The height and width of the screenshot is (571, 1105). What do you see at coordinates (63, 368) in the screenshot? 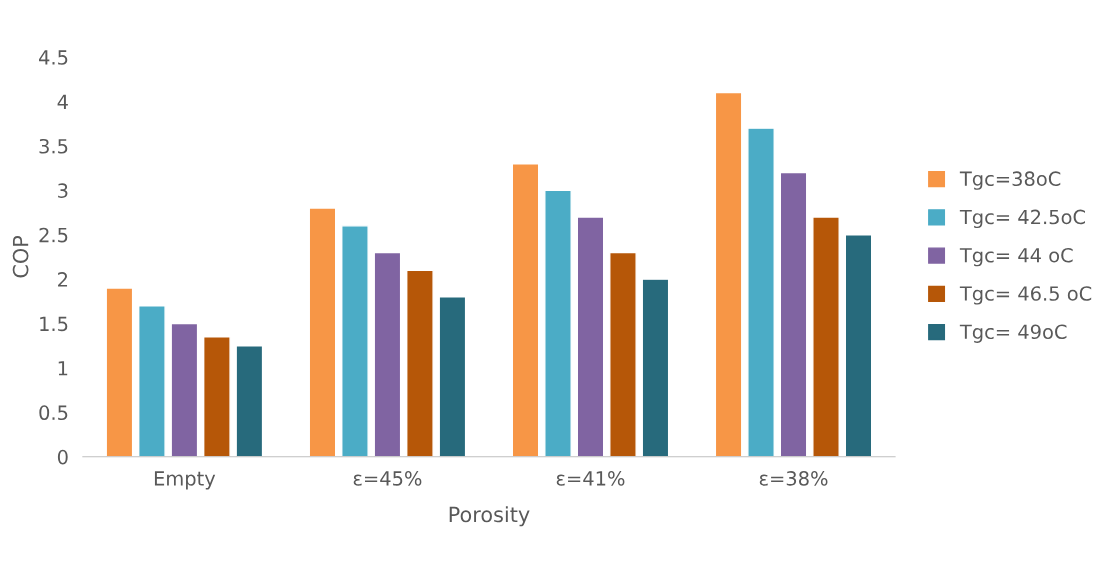
I see `y-tick-label: 1` at bounding box center [63, 368].